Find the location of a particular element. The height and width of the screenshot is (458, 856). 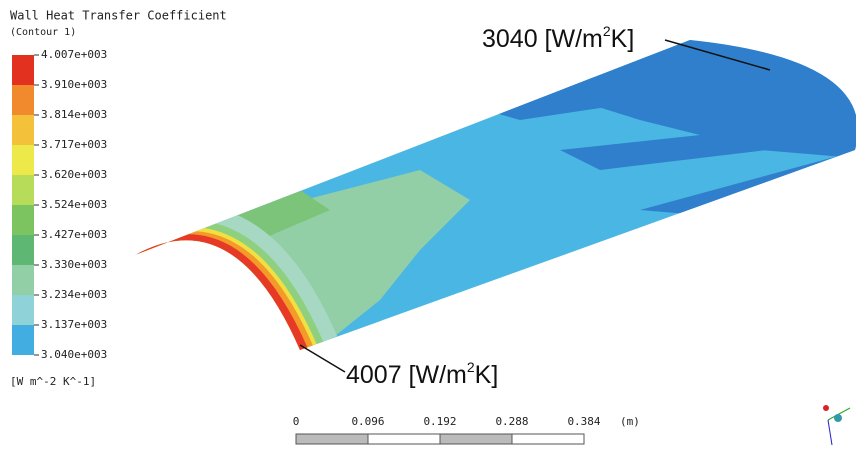

legend-label: 3.717e+003 is located at coordinates (74, 144).